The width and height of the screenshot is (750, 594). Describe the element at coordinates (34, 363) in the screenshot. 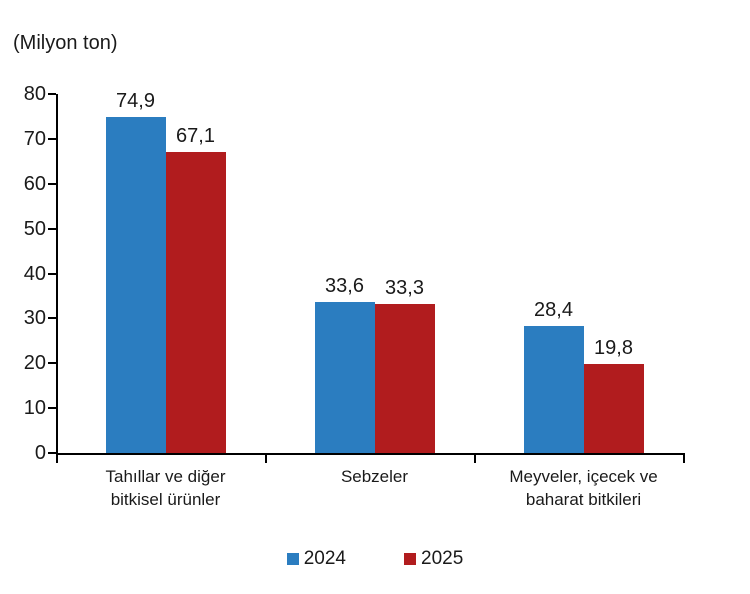

I see `y-axis-tick-label: 20` at that location.